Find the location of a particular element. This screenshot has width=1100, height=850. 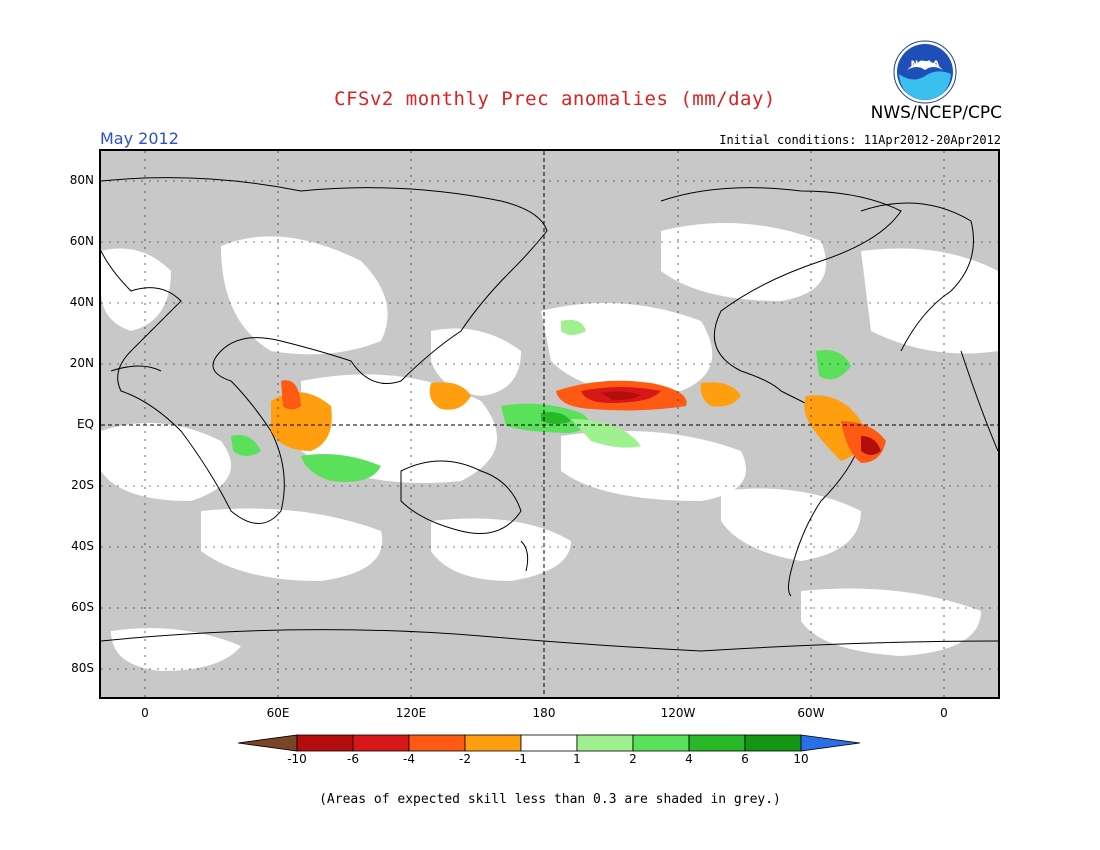

lon-label-0-west: 0 is located at coordinates (145, 713).